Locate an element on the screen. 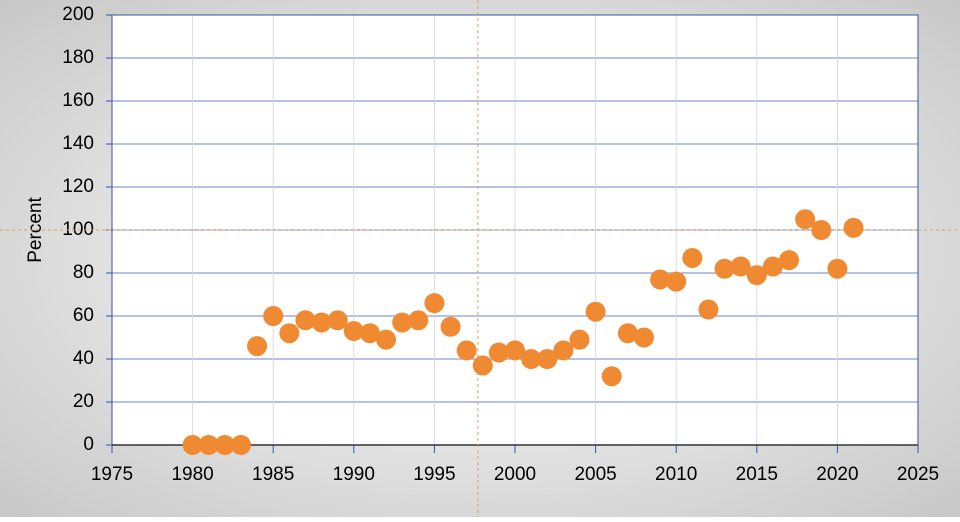  x-tick-label: 1995 is located at coordinates (434, 474).